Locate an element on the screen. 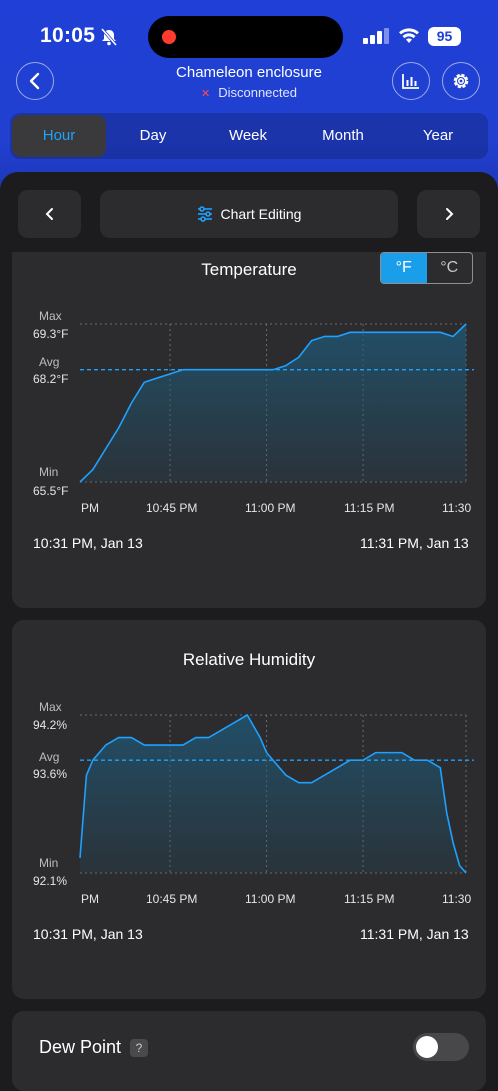 The image size is (498, 1091). hum-max-value: 94.2% is located at coordinates (50, 725).